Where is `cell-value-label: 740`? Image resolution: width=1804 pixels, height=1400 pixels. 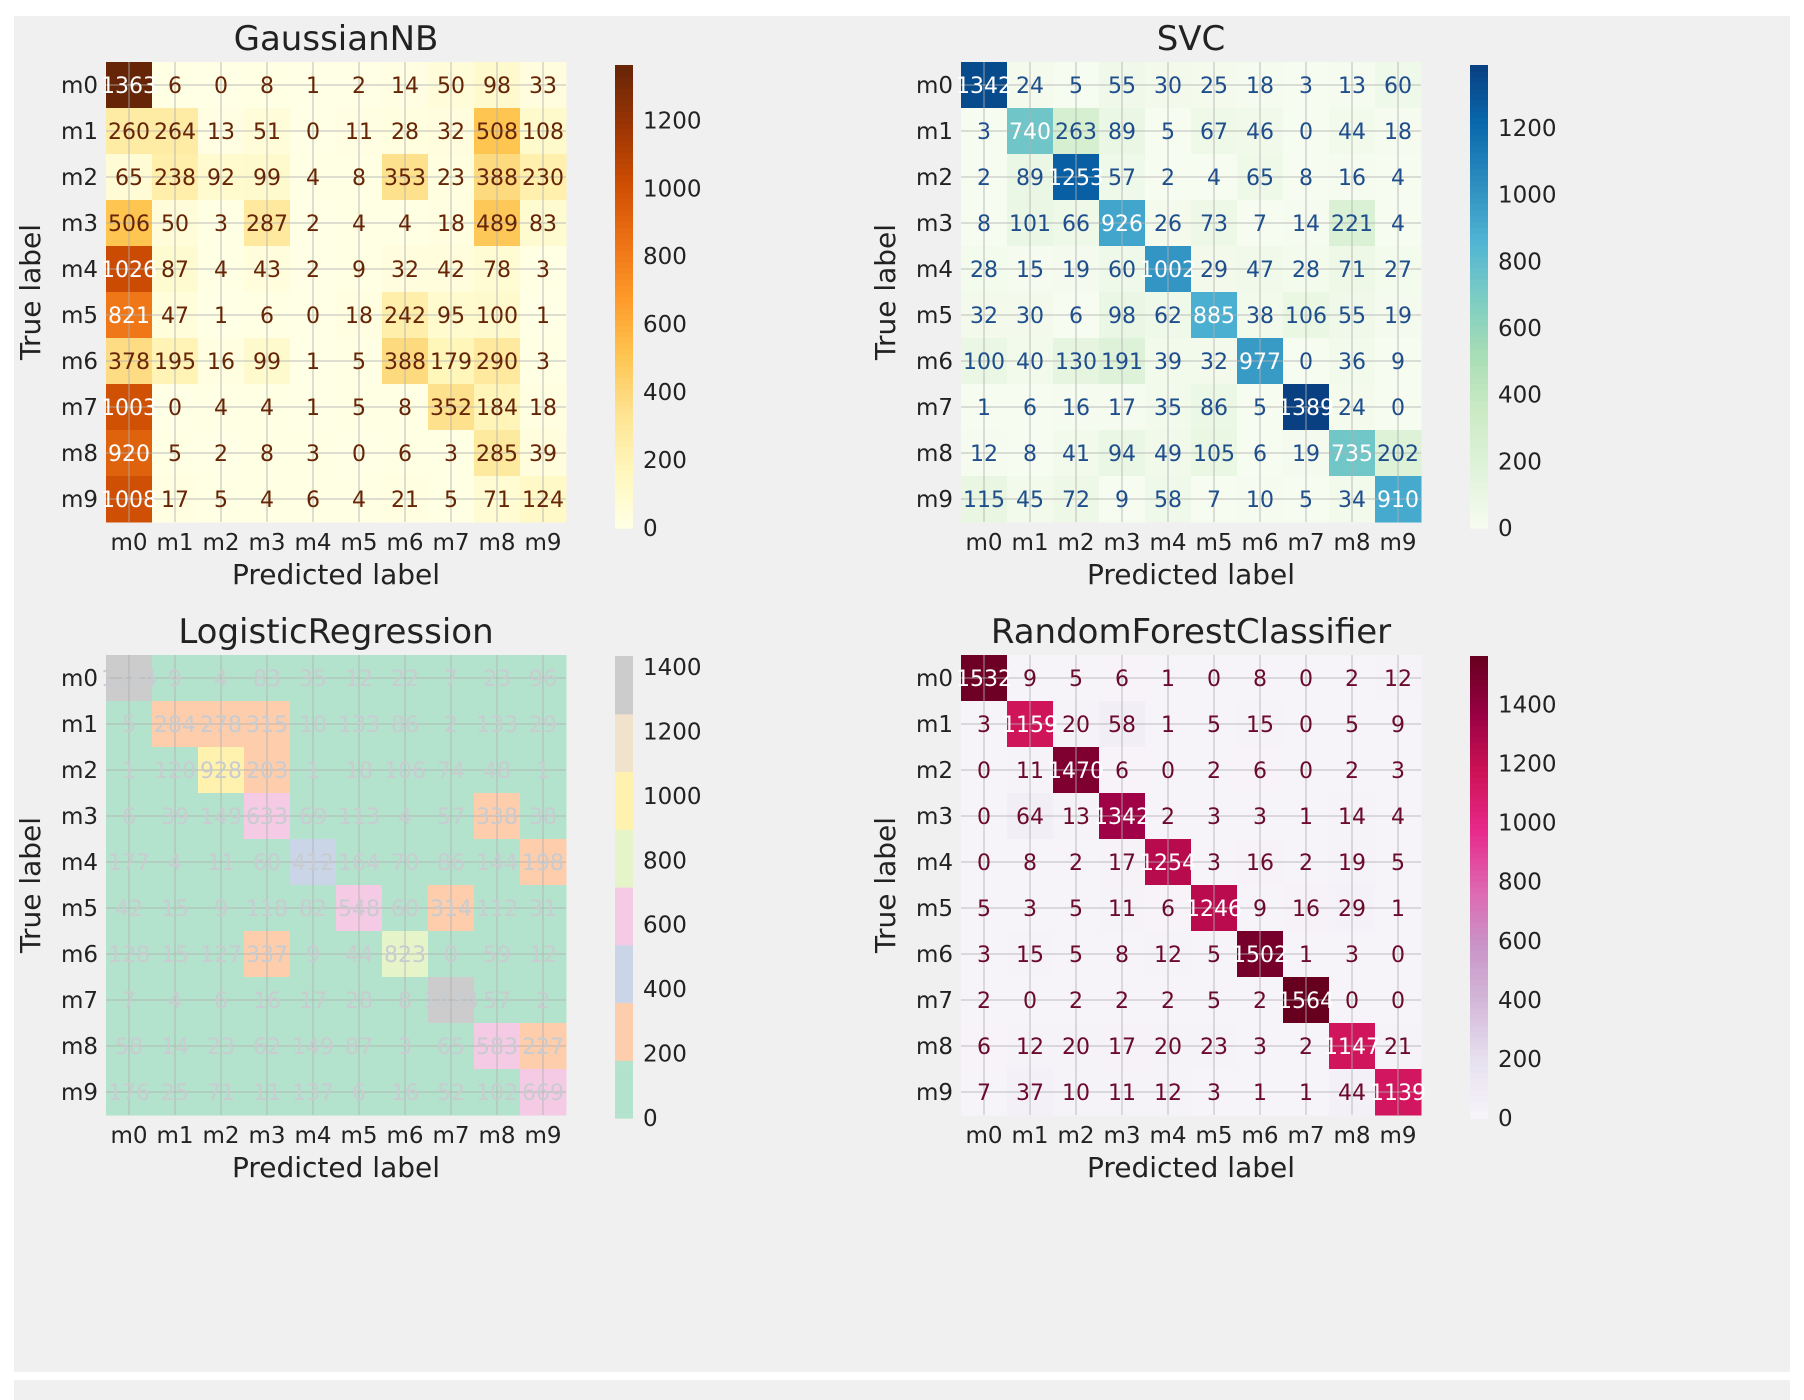
cell-value-label: 740 is located at coordinates (1030, 132).